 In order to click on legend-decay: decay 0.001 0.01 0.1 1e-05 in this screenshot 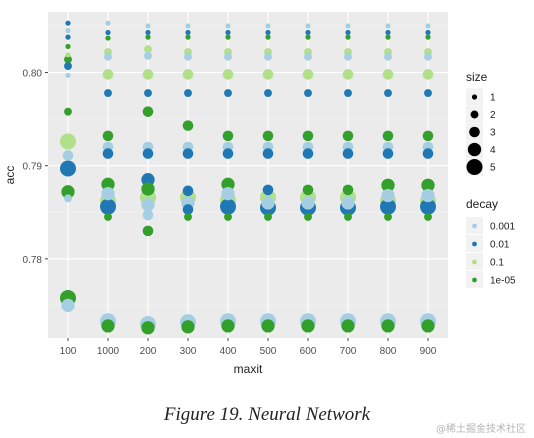, I will do `click(491, 242)`.